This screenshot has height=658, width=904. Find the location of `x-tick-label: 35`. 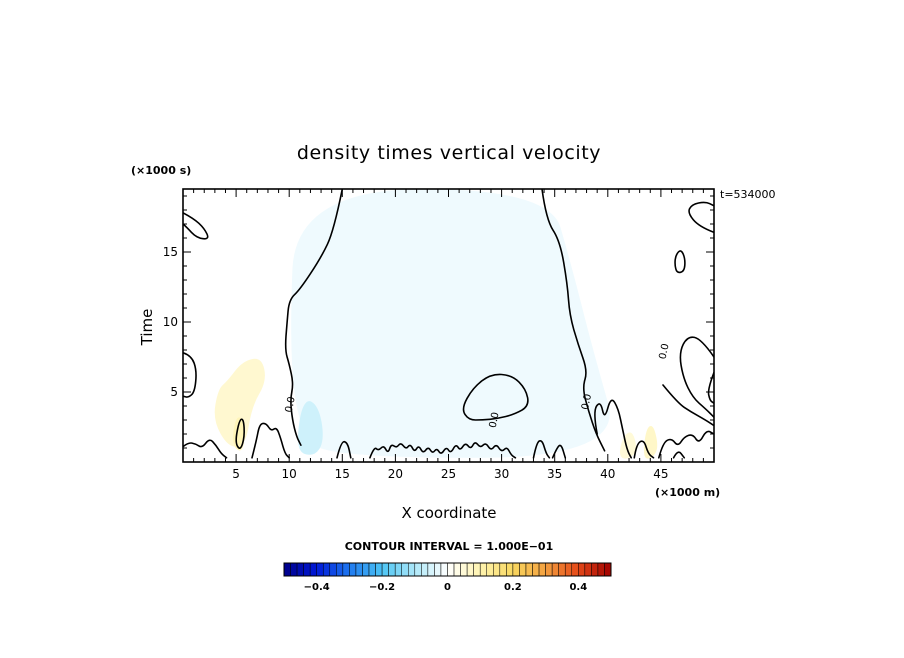

x-tick-label: 35 is located at coordinates (554, 474).